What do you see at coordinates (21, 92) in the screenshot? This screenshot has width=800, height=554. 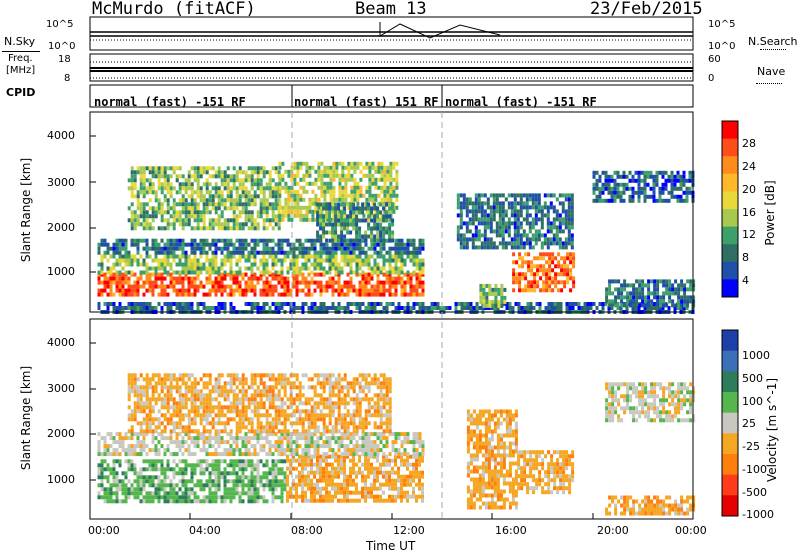 I see `cpid-label: CPID` at bounding box center [21, 92].